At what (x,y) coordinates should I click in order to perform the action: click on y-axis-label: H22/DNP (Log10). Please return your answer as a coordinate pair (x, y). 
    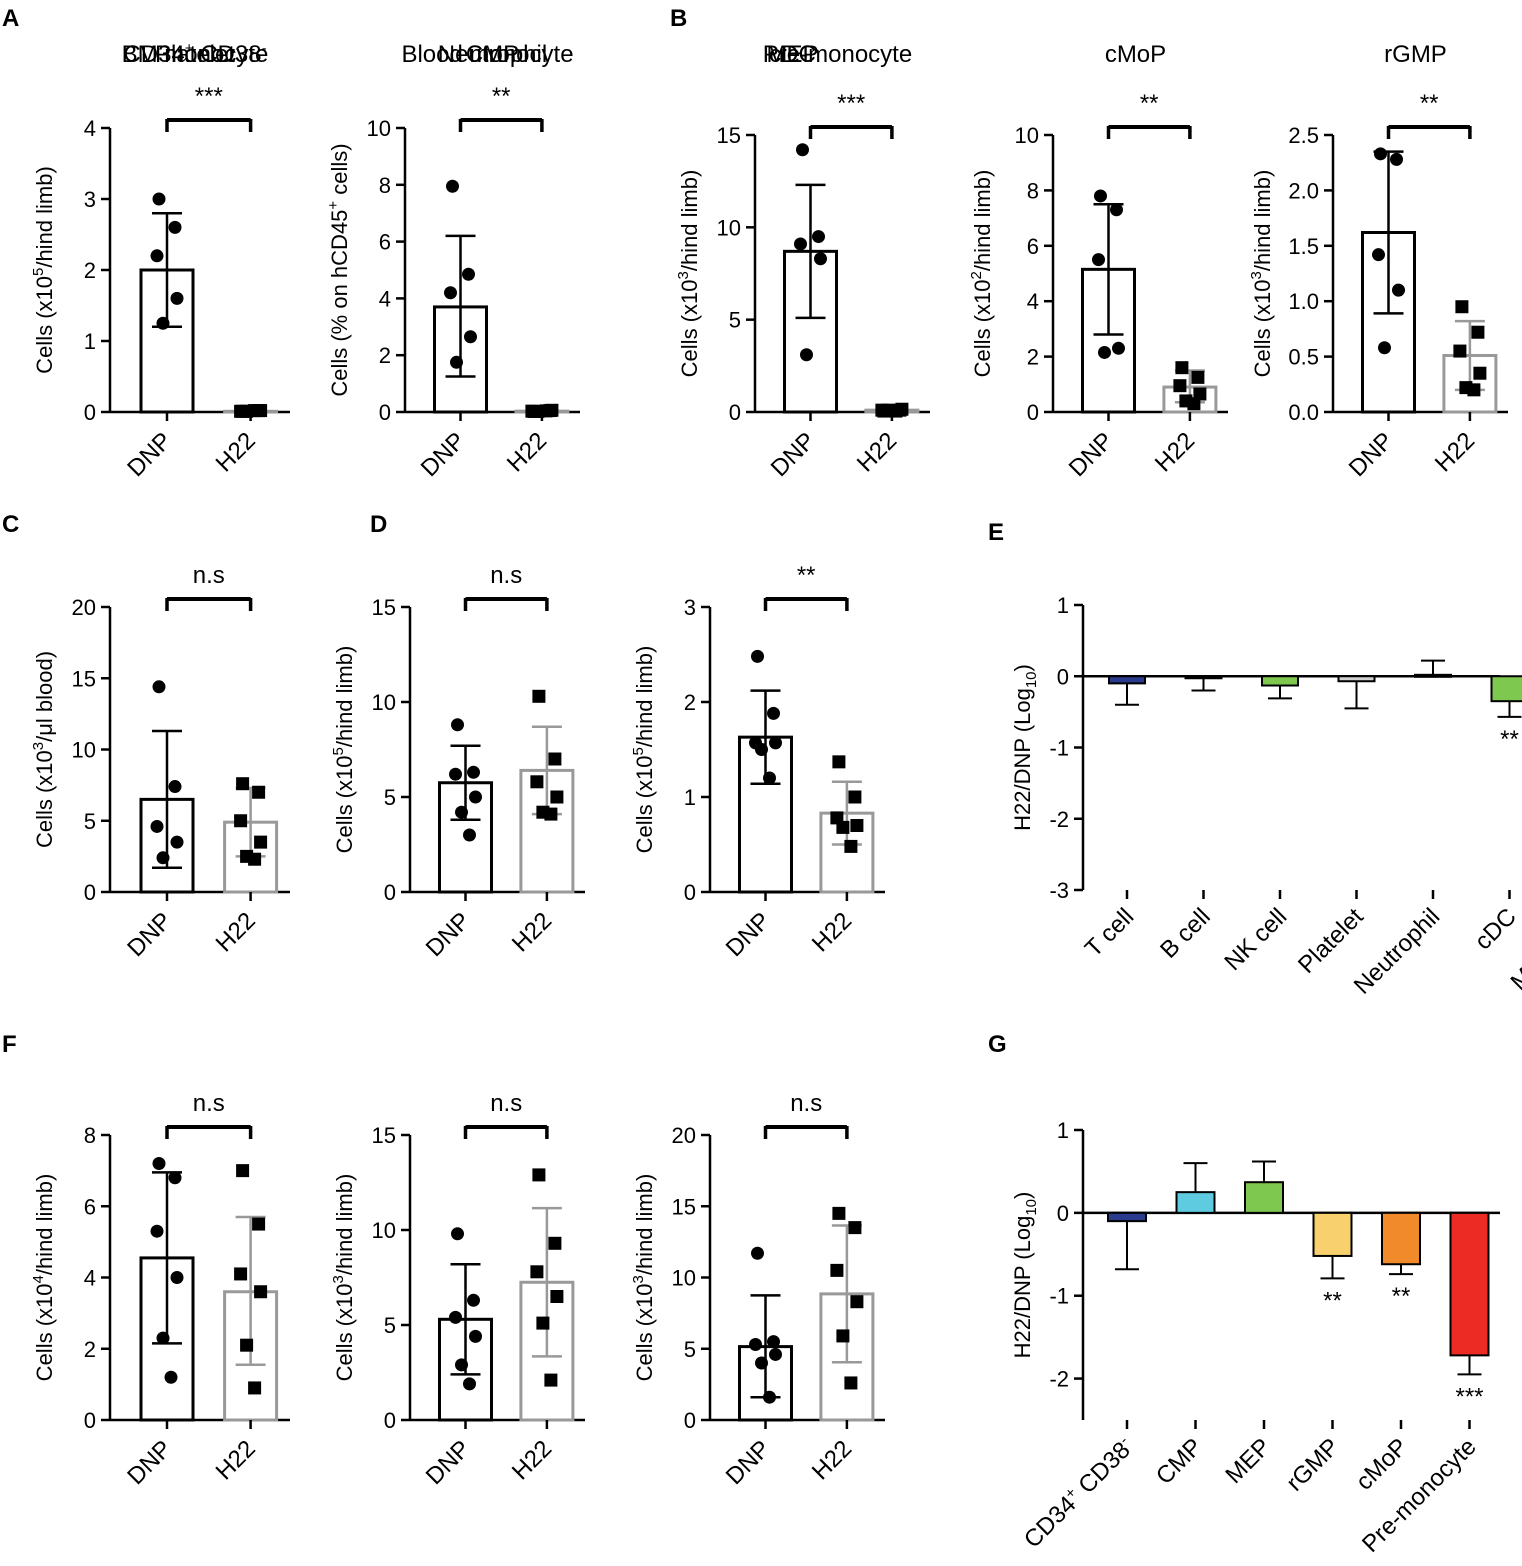
    Looking at the image, I should click on (1025, 1275).